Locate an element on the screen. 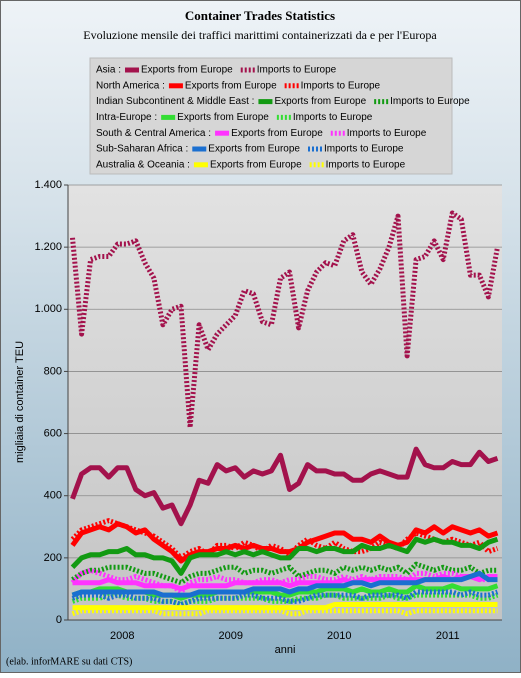 Image resolution: width=521 pixels, height=678 pixels. x-tick-label: 2010 is located at coordinates (339, 636).